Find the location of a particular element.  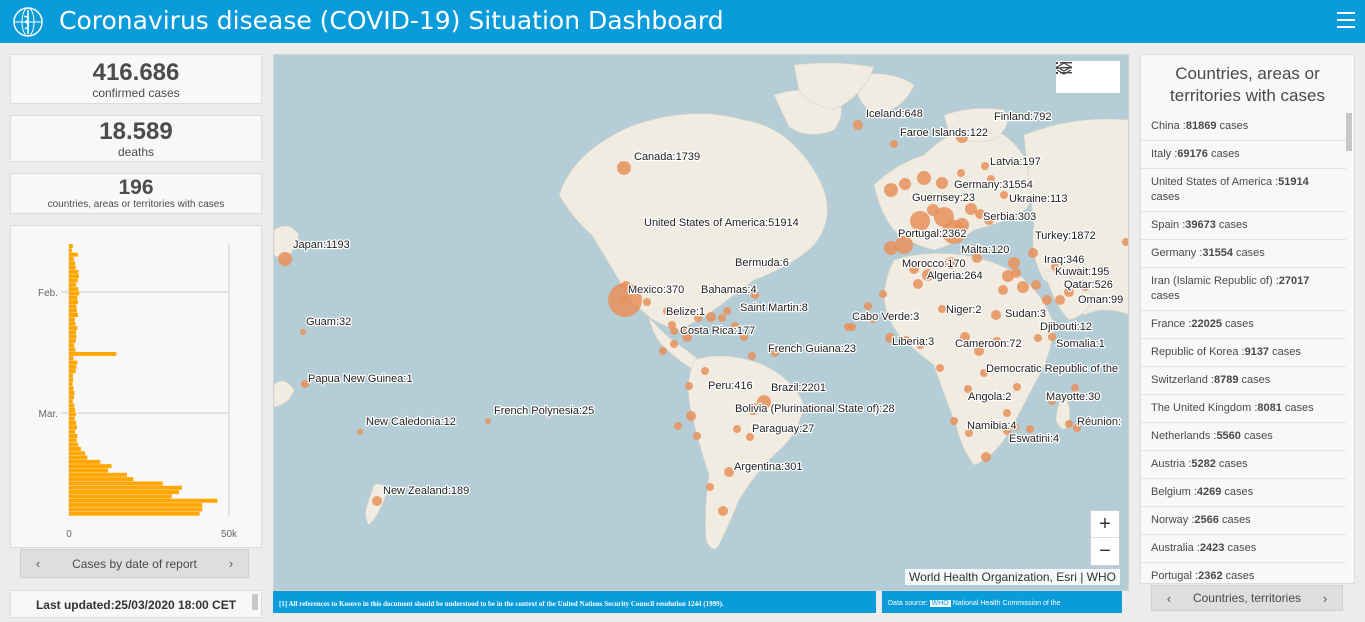

country-list-item: France :22025 cases is located at coordinates (1243, 325).